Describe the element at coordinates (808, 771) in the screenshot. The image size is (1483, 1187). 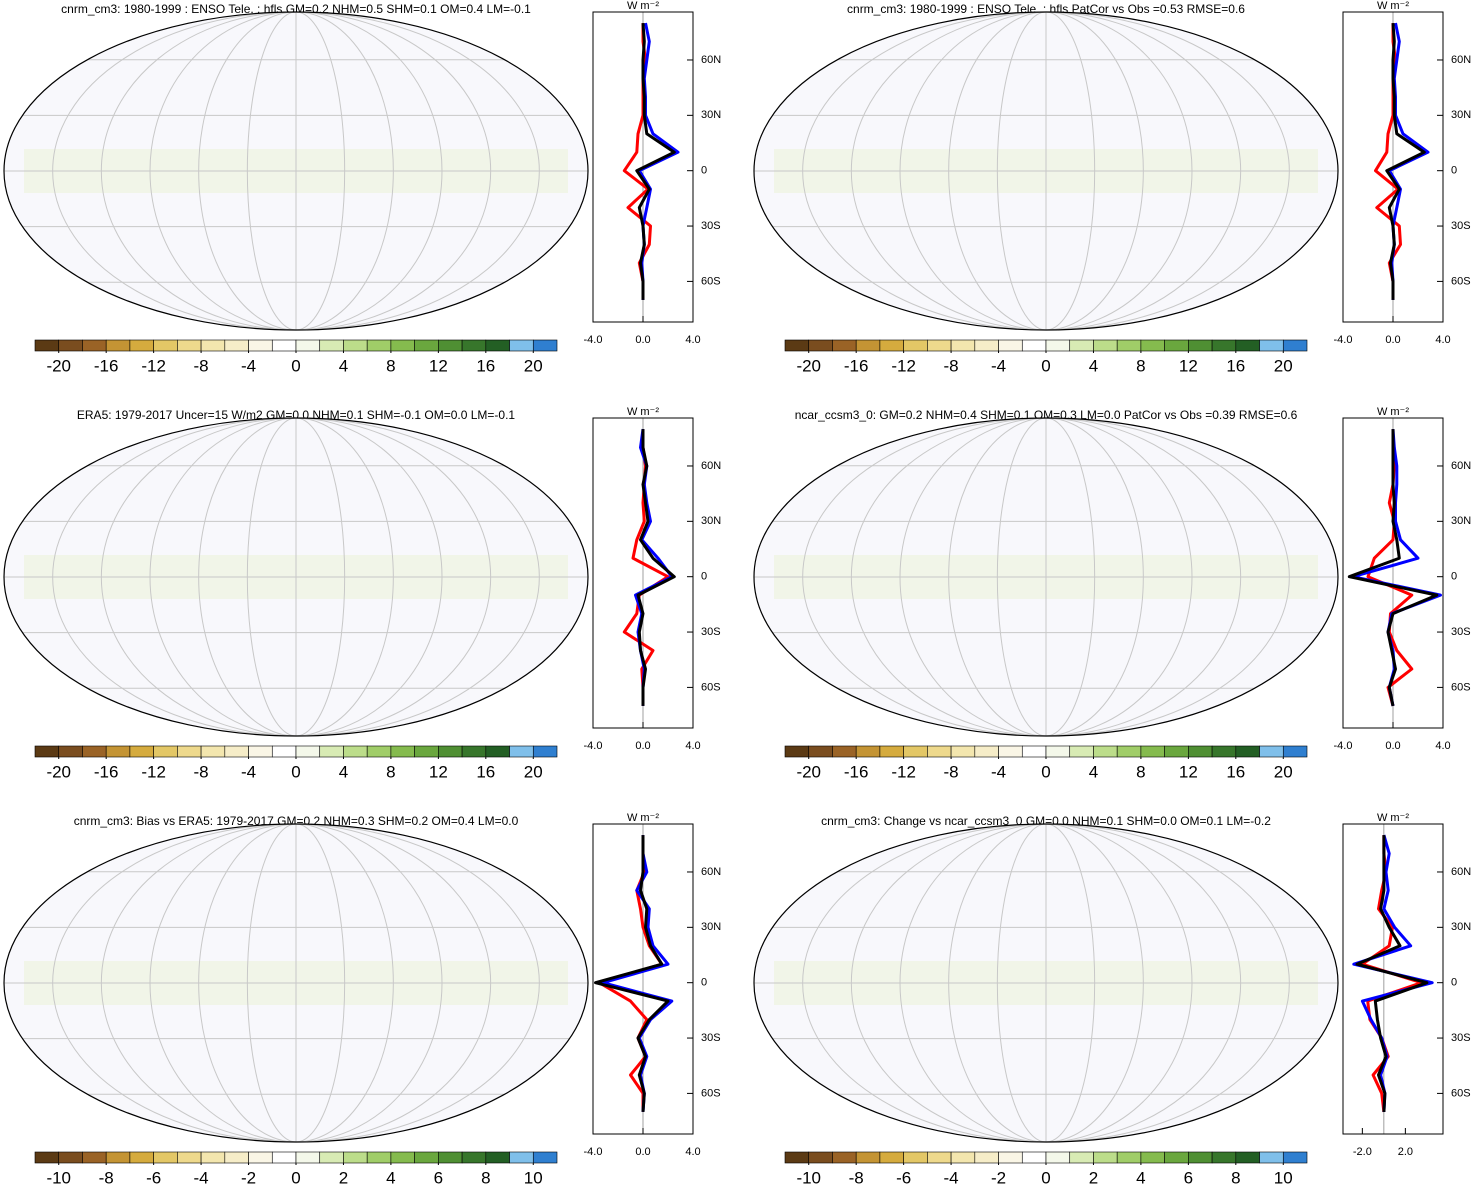
I see `colorbar-label: -20` at that location.